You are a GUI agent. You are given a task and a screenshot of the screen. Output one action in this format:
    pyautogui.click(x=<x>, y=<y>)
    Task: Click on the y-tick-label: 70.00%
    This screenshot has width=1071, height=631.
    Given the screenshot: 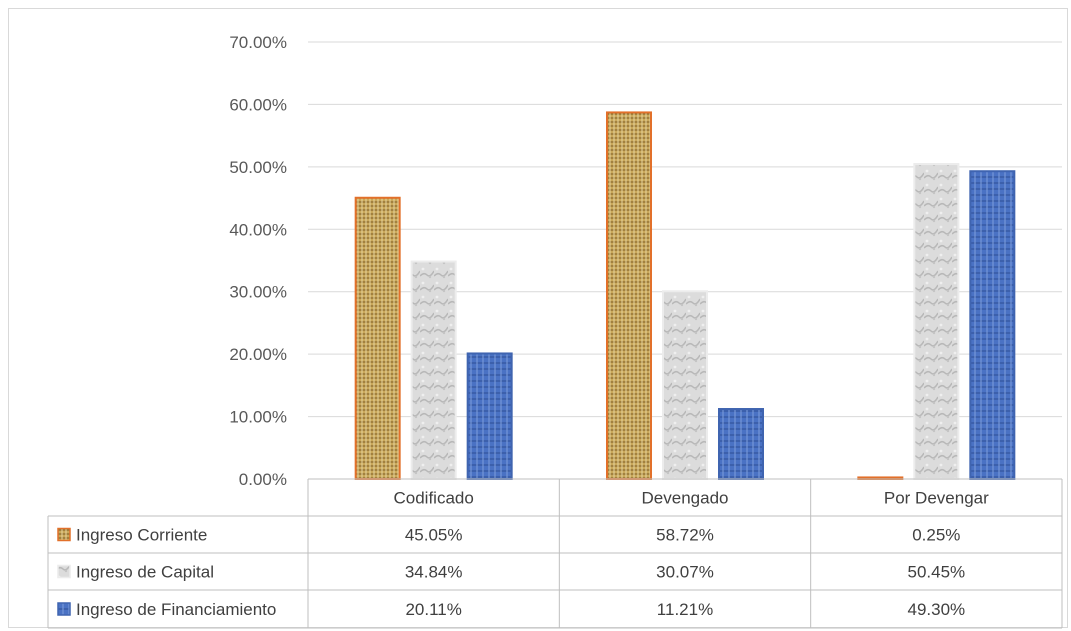 What is the action you would take?
    pyautogui.click(x=258, y=42)
    